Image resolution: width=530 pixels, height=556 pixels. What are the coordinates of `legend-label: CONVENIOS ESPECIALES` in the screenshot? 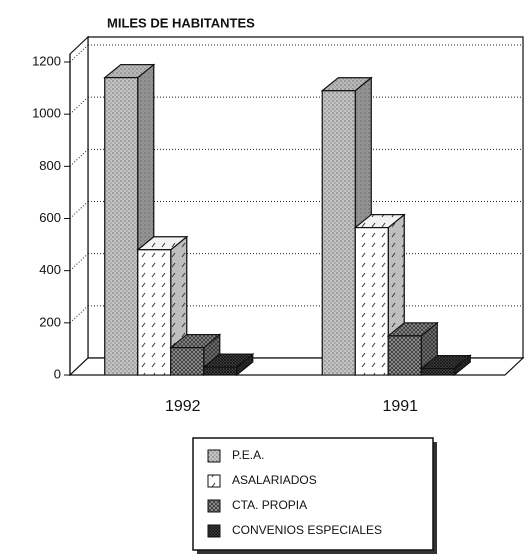 It's located at (307, 530).